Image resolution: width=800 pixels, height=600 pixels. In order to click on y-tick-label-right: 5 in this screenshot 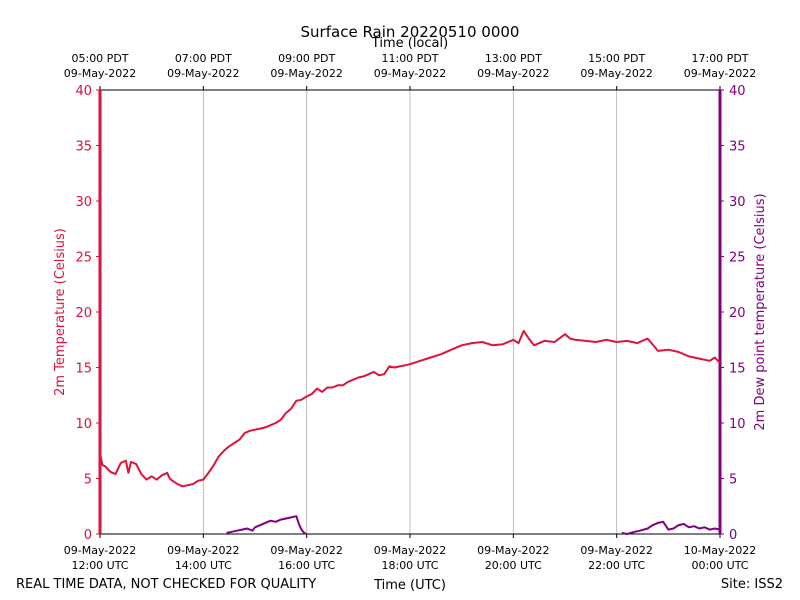, I will do `click(733, 480)`.